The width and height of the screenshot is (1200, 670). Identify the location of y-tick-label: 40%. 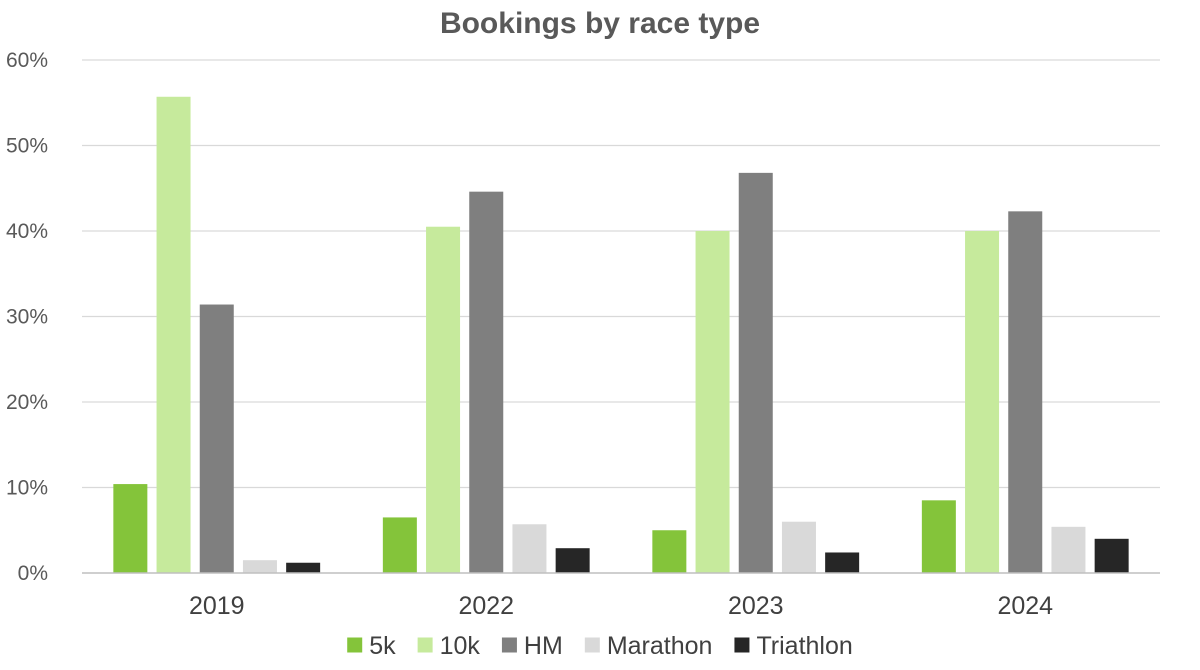
(27, 231).